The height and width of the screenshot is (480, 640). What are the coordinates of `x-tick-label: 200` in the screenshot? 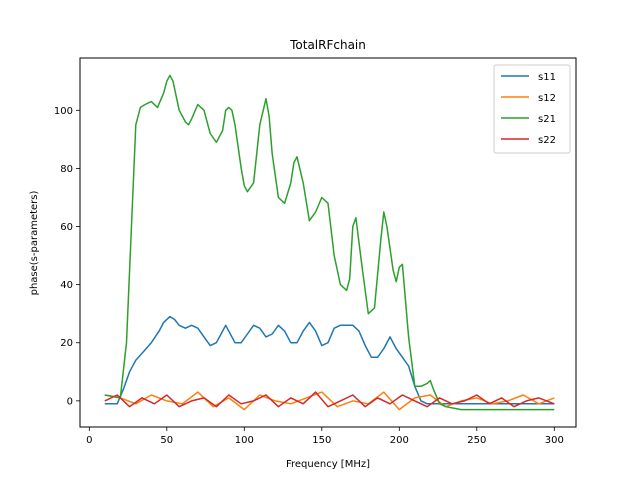 It's located at (399, 440).